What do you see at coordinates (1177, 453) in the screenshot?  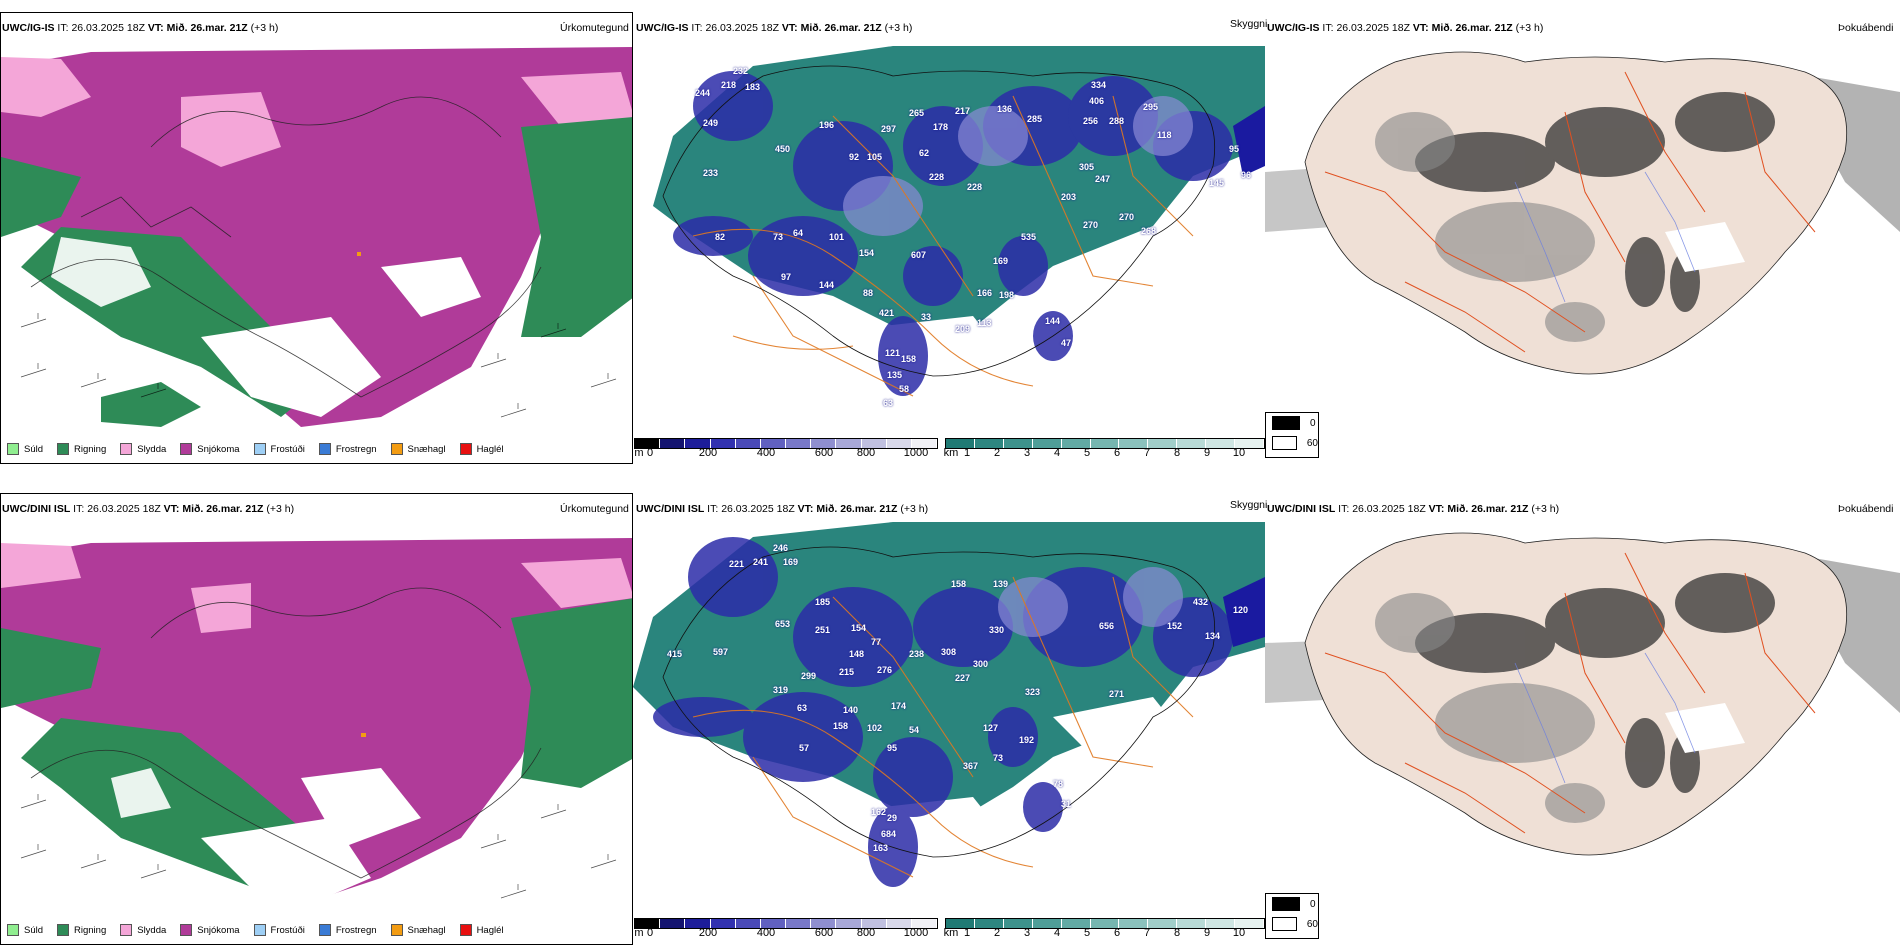 I see `tick-label: 8` at bounding box center [1177, 453].